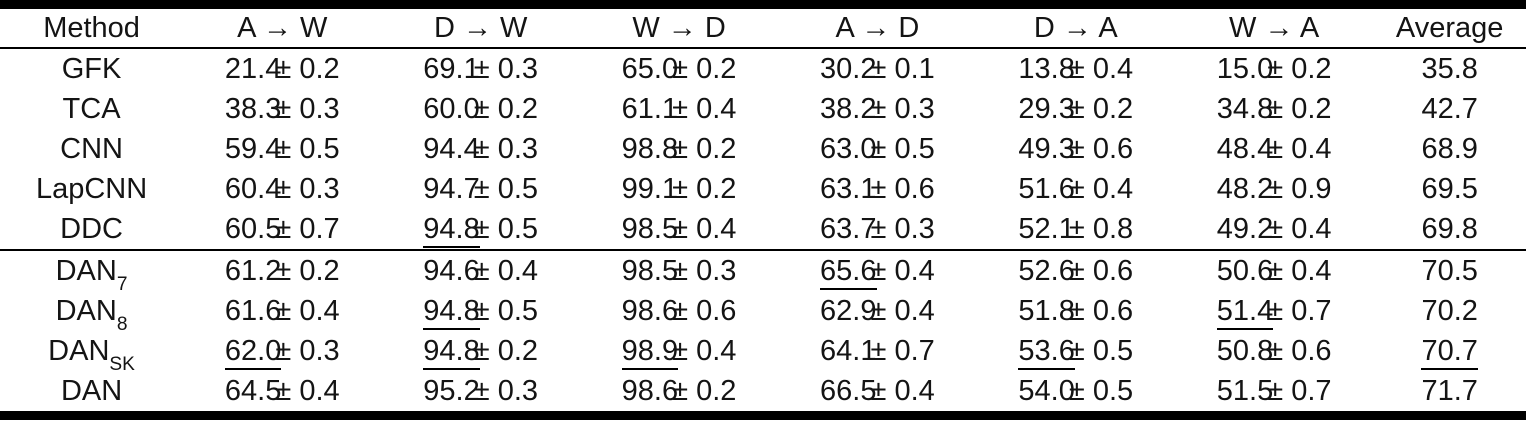 This screenshot has width=1526, height=429. What do you see at coordinates (480, 109) in the screenshot?
I see `value-cell: 60.0± 0.2` at bounding box center [480, 109].